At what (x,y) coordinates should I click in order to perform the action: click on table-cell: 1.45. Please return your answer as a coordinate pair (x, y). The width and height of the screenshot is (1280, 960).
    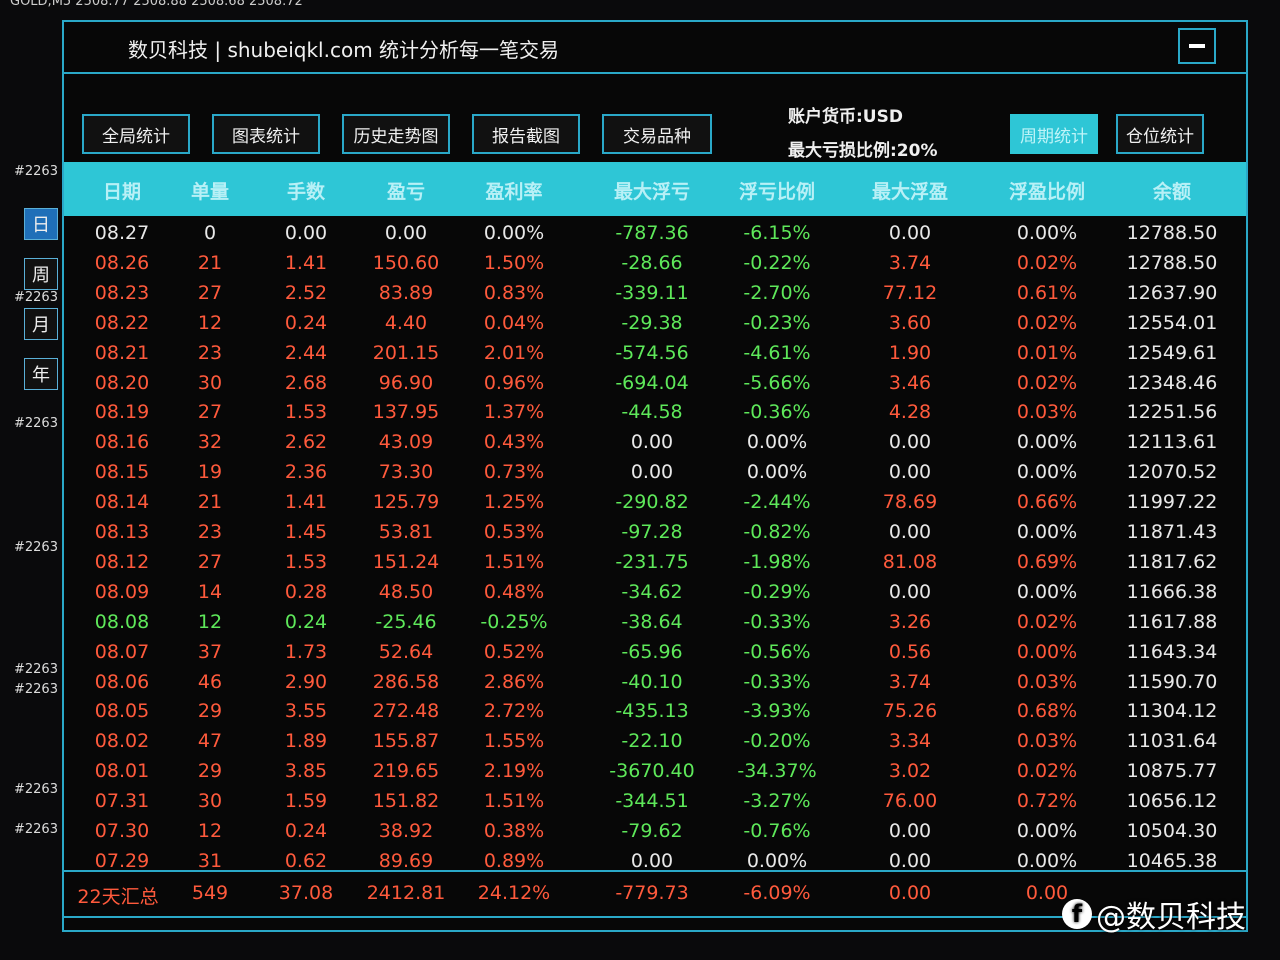
    Looking at the image, I should click on (306, 532).